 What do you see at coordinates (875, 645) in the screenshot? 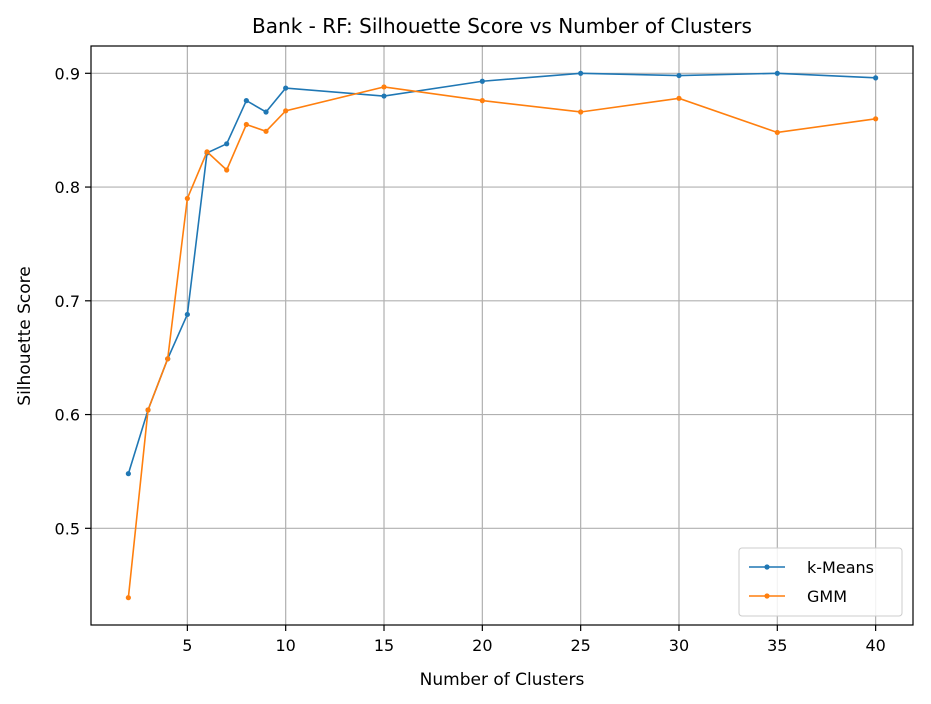
I see `x-tick-label: 40` at bounding box center [875, 645].